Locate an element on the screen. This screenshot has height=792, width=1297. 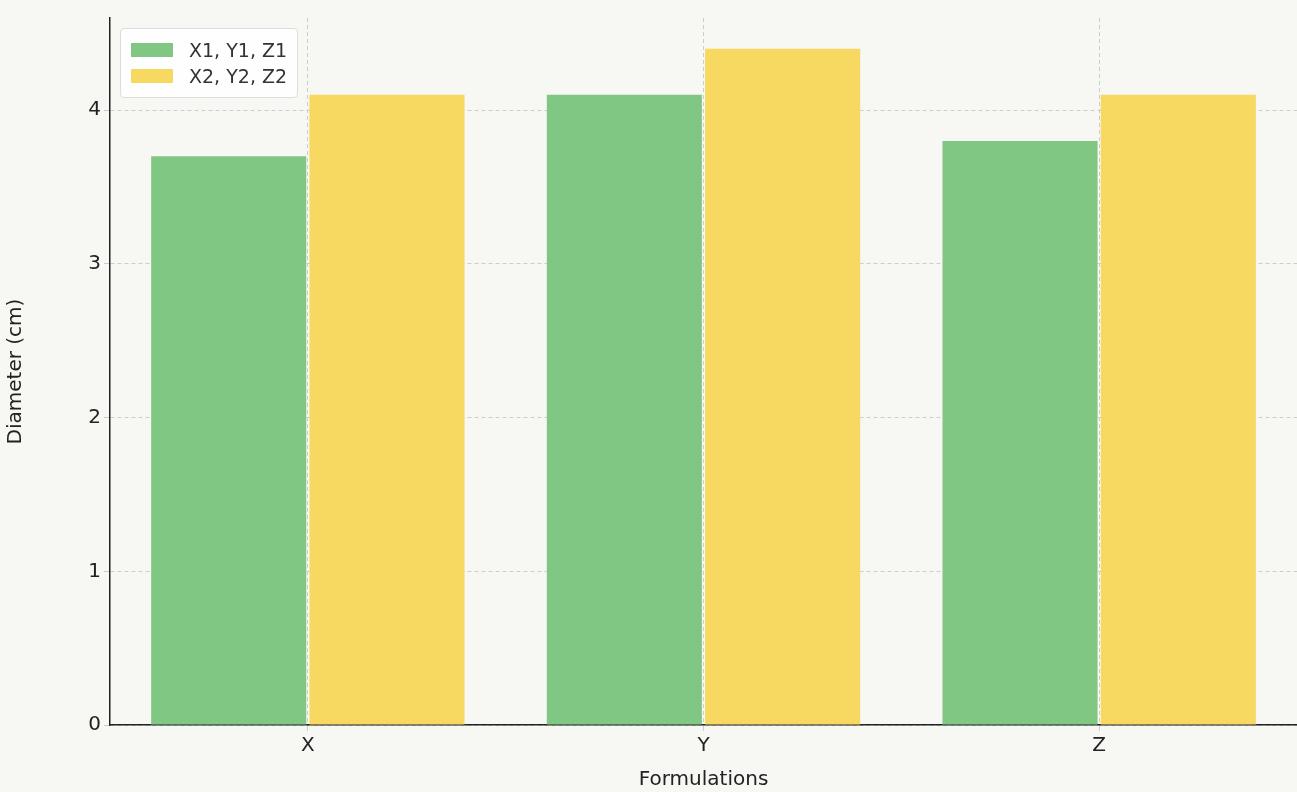
legend-label: X2, Y2, Z2 is located at coordinates (238, 76).